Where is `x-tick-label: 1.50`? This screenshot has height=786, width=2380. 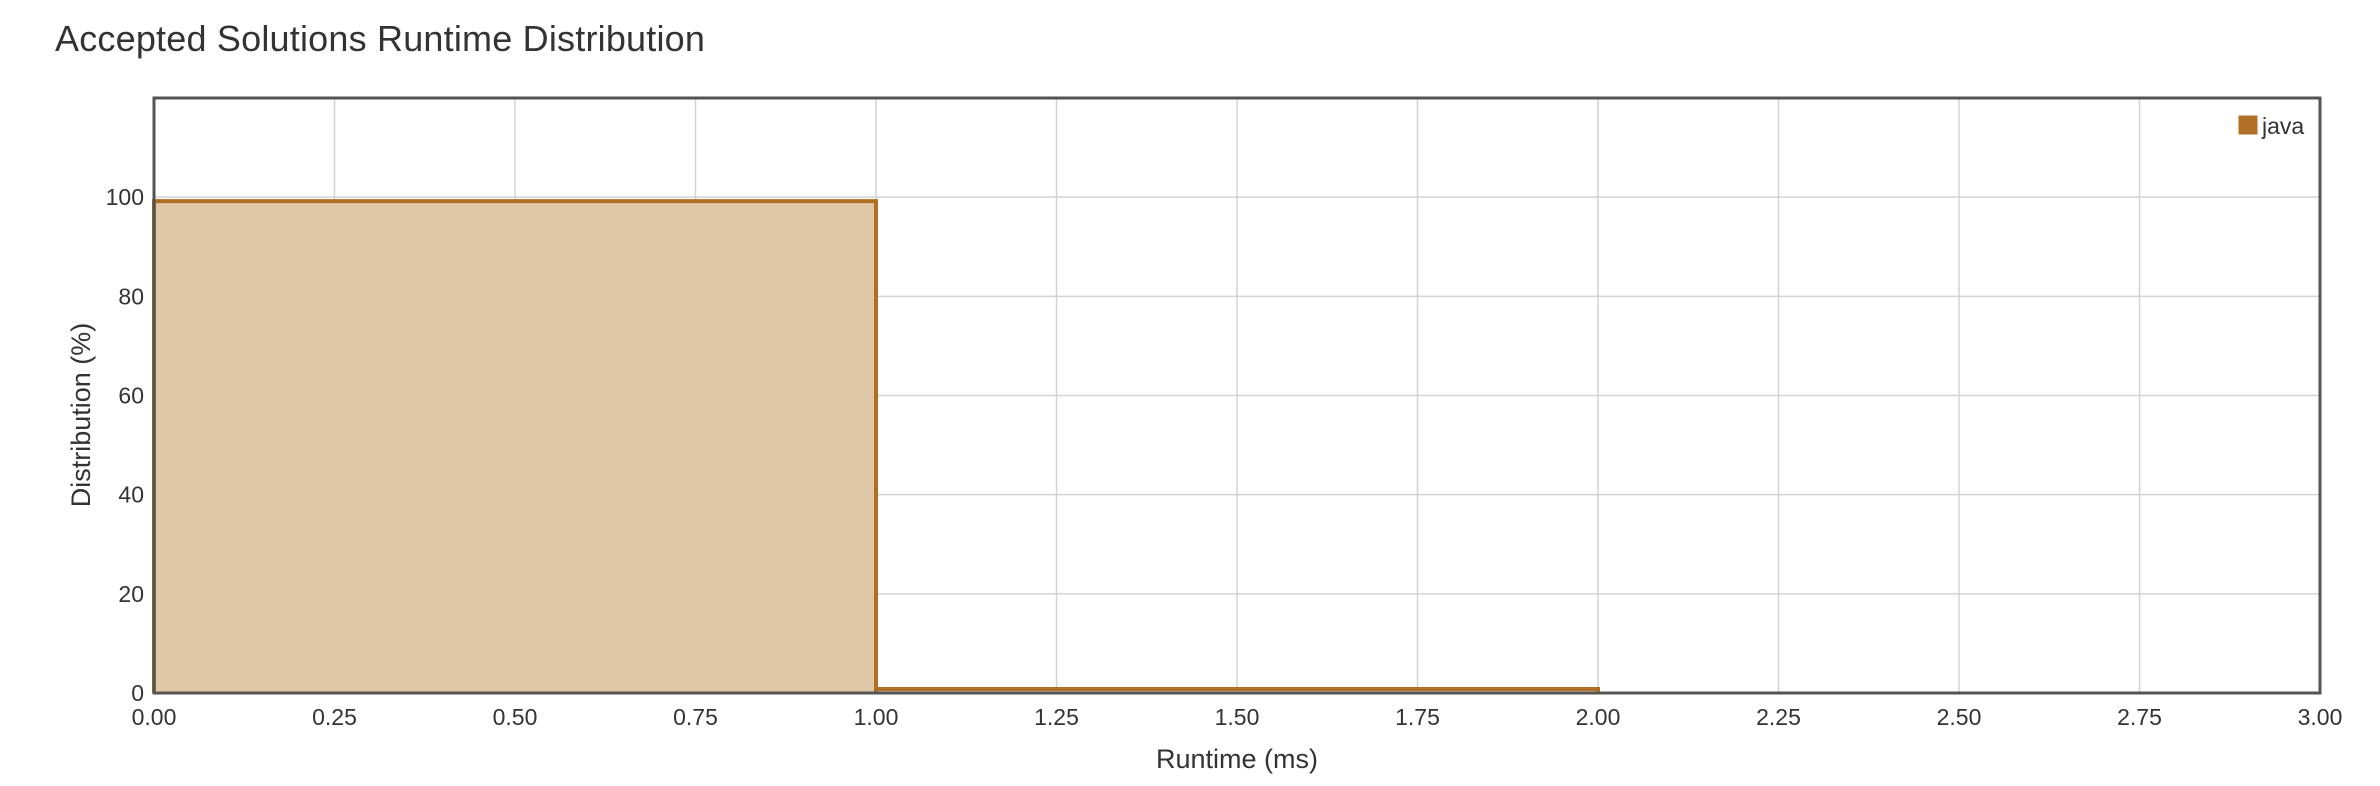
x-tick-label: 1.50 is located at coordinates (1237, 717).